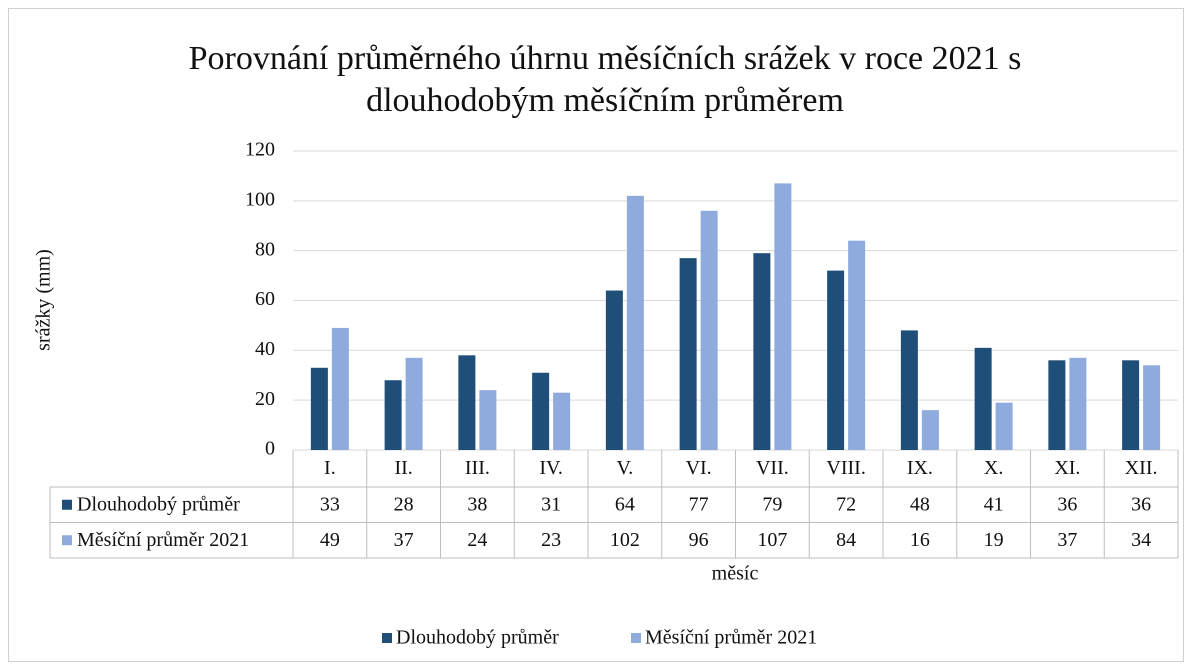 The width and height of the screenshot is (1194, 672). Describe the element at coordinates (403, 468) in the screenshot. I see `x-tick-label: II.` at that location.